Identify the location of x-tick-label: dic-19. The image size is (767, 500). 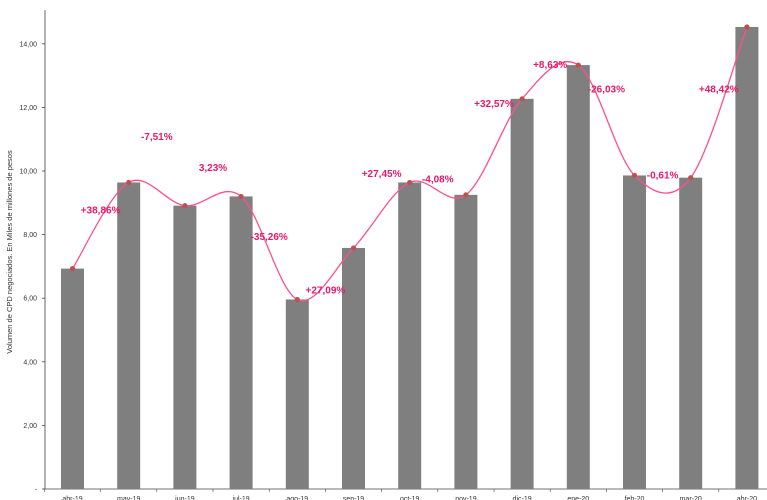
(522, 498).